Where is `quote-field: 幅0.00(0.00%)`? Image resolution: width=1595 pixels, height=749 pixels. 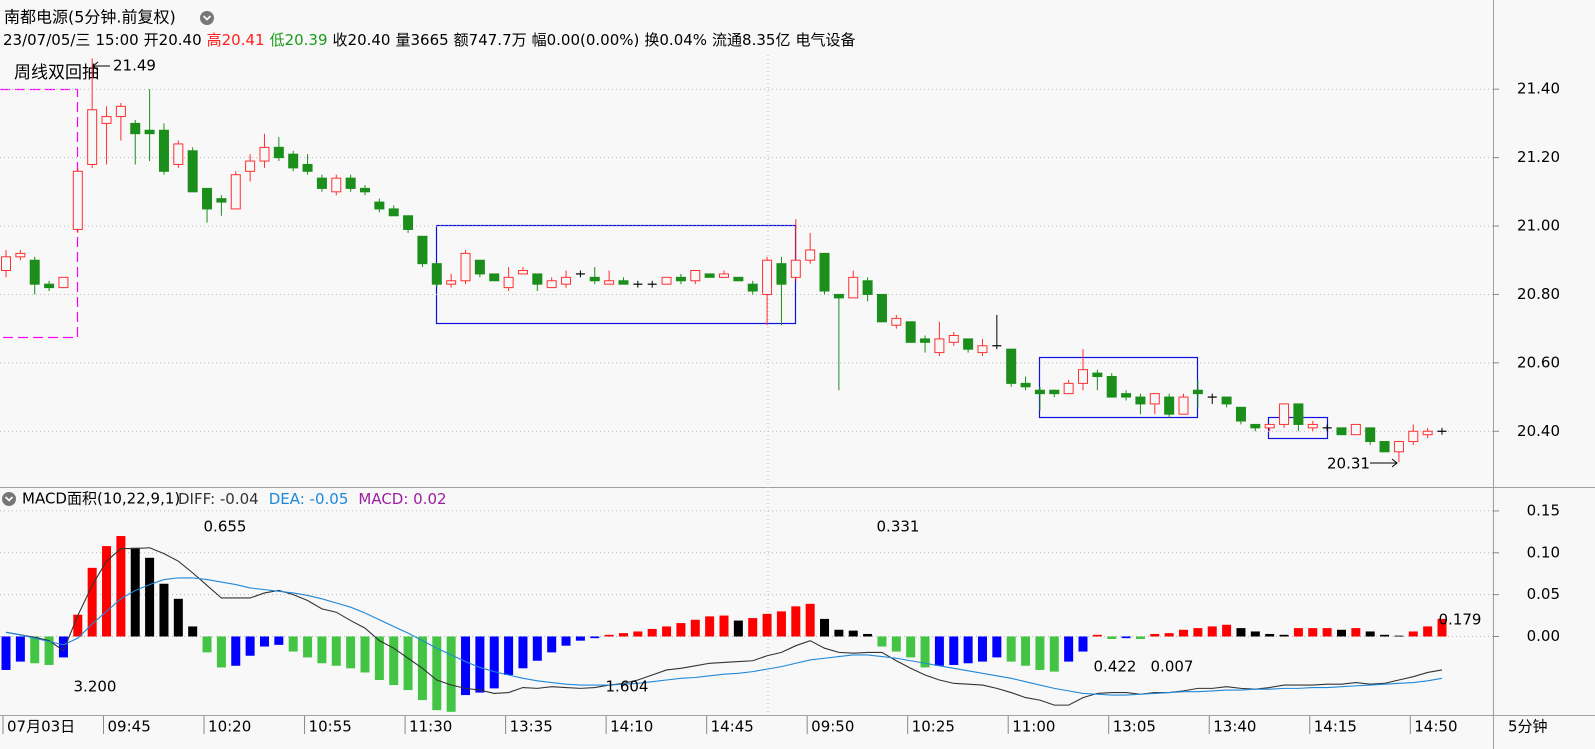 quote-field: 幅0.00(0.00%) is located at coordinates (586, 40).